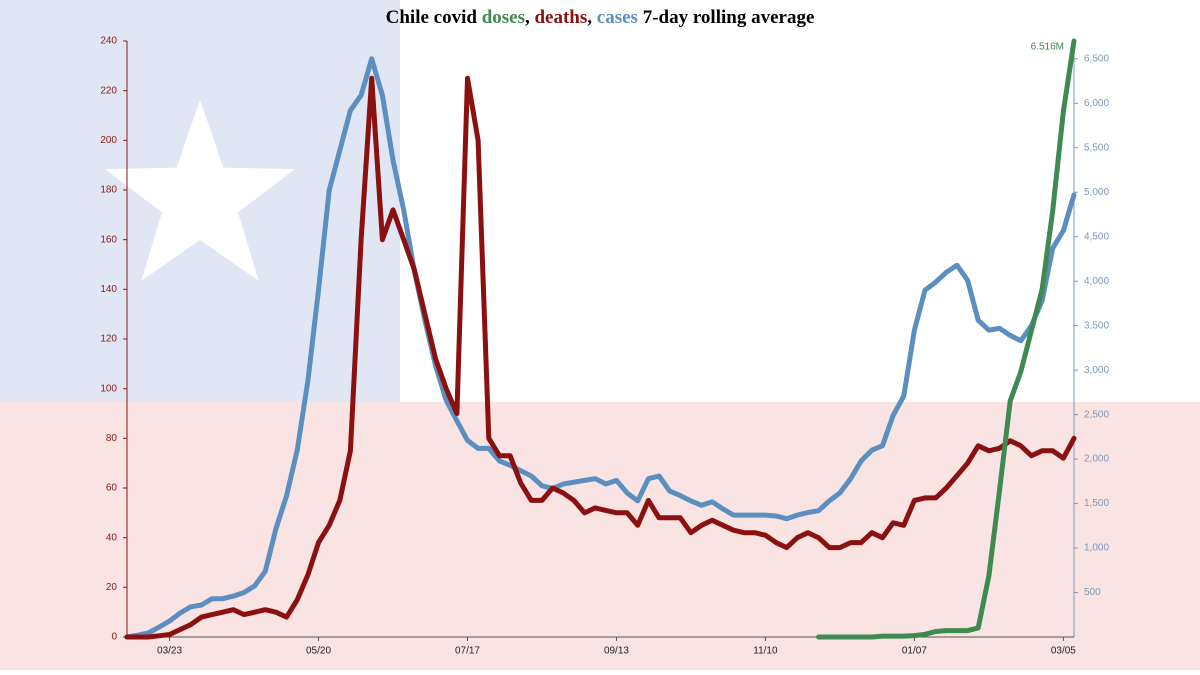 Image resolution: width=1200 pixels, height=675 pixels. Describe the element at coordinates (108, 339) in the screenshot. I see `y-tick-label: 120` at that location.